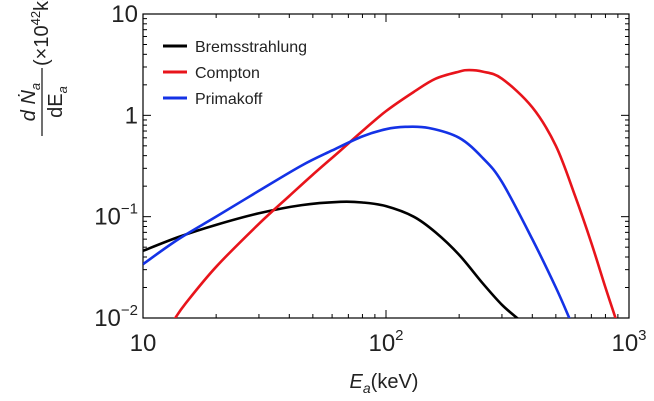  What do you see at coordinates (229, 99) in the screenshot?
I see `legend-label-primakoff: Primakoff` at bounding box center [229, 99].